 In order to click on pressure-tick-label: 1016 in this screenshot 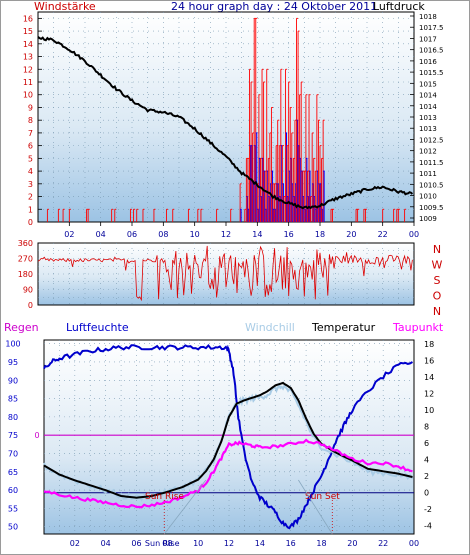, I will do `click(428, 62)`.